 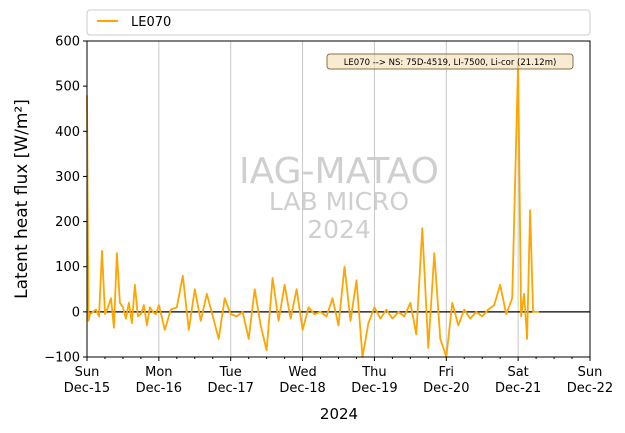 What do you see at coordinates (67, 177) in the screenshot?
I see `y-tick-label: 300` at bounding box center [67, 177].